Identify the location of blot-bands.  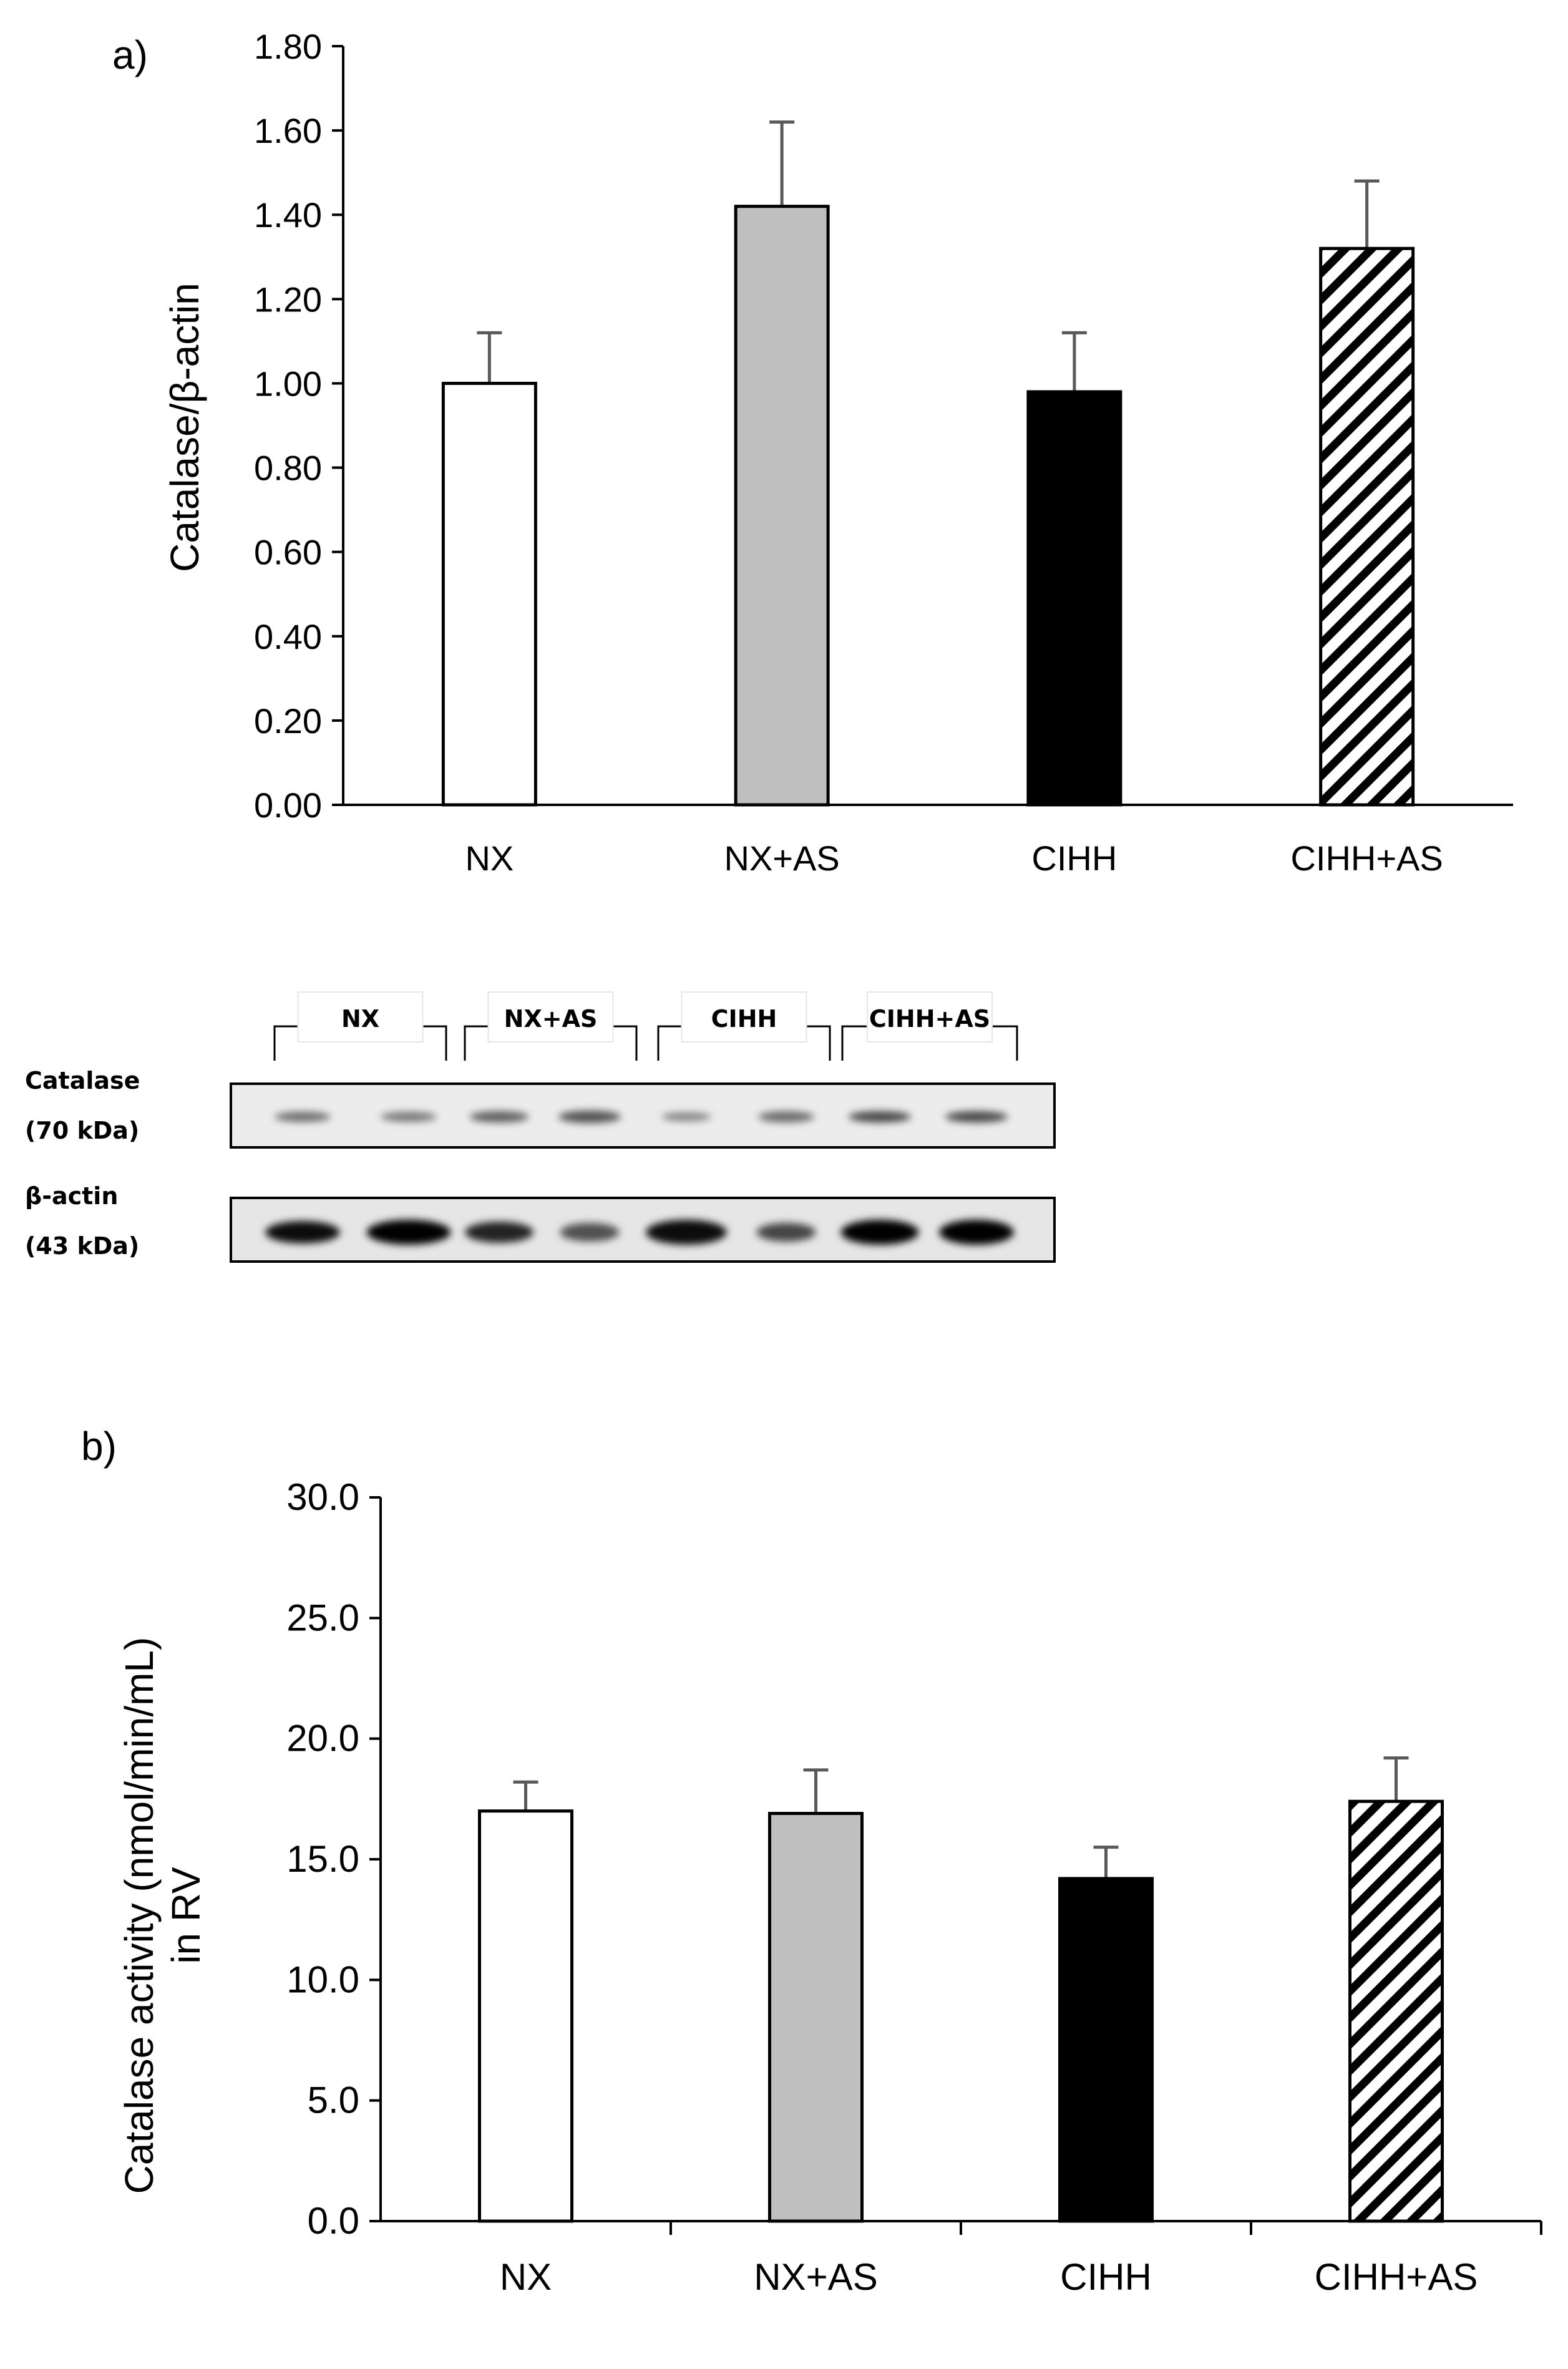
(639, 1178).